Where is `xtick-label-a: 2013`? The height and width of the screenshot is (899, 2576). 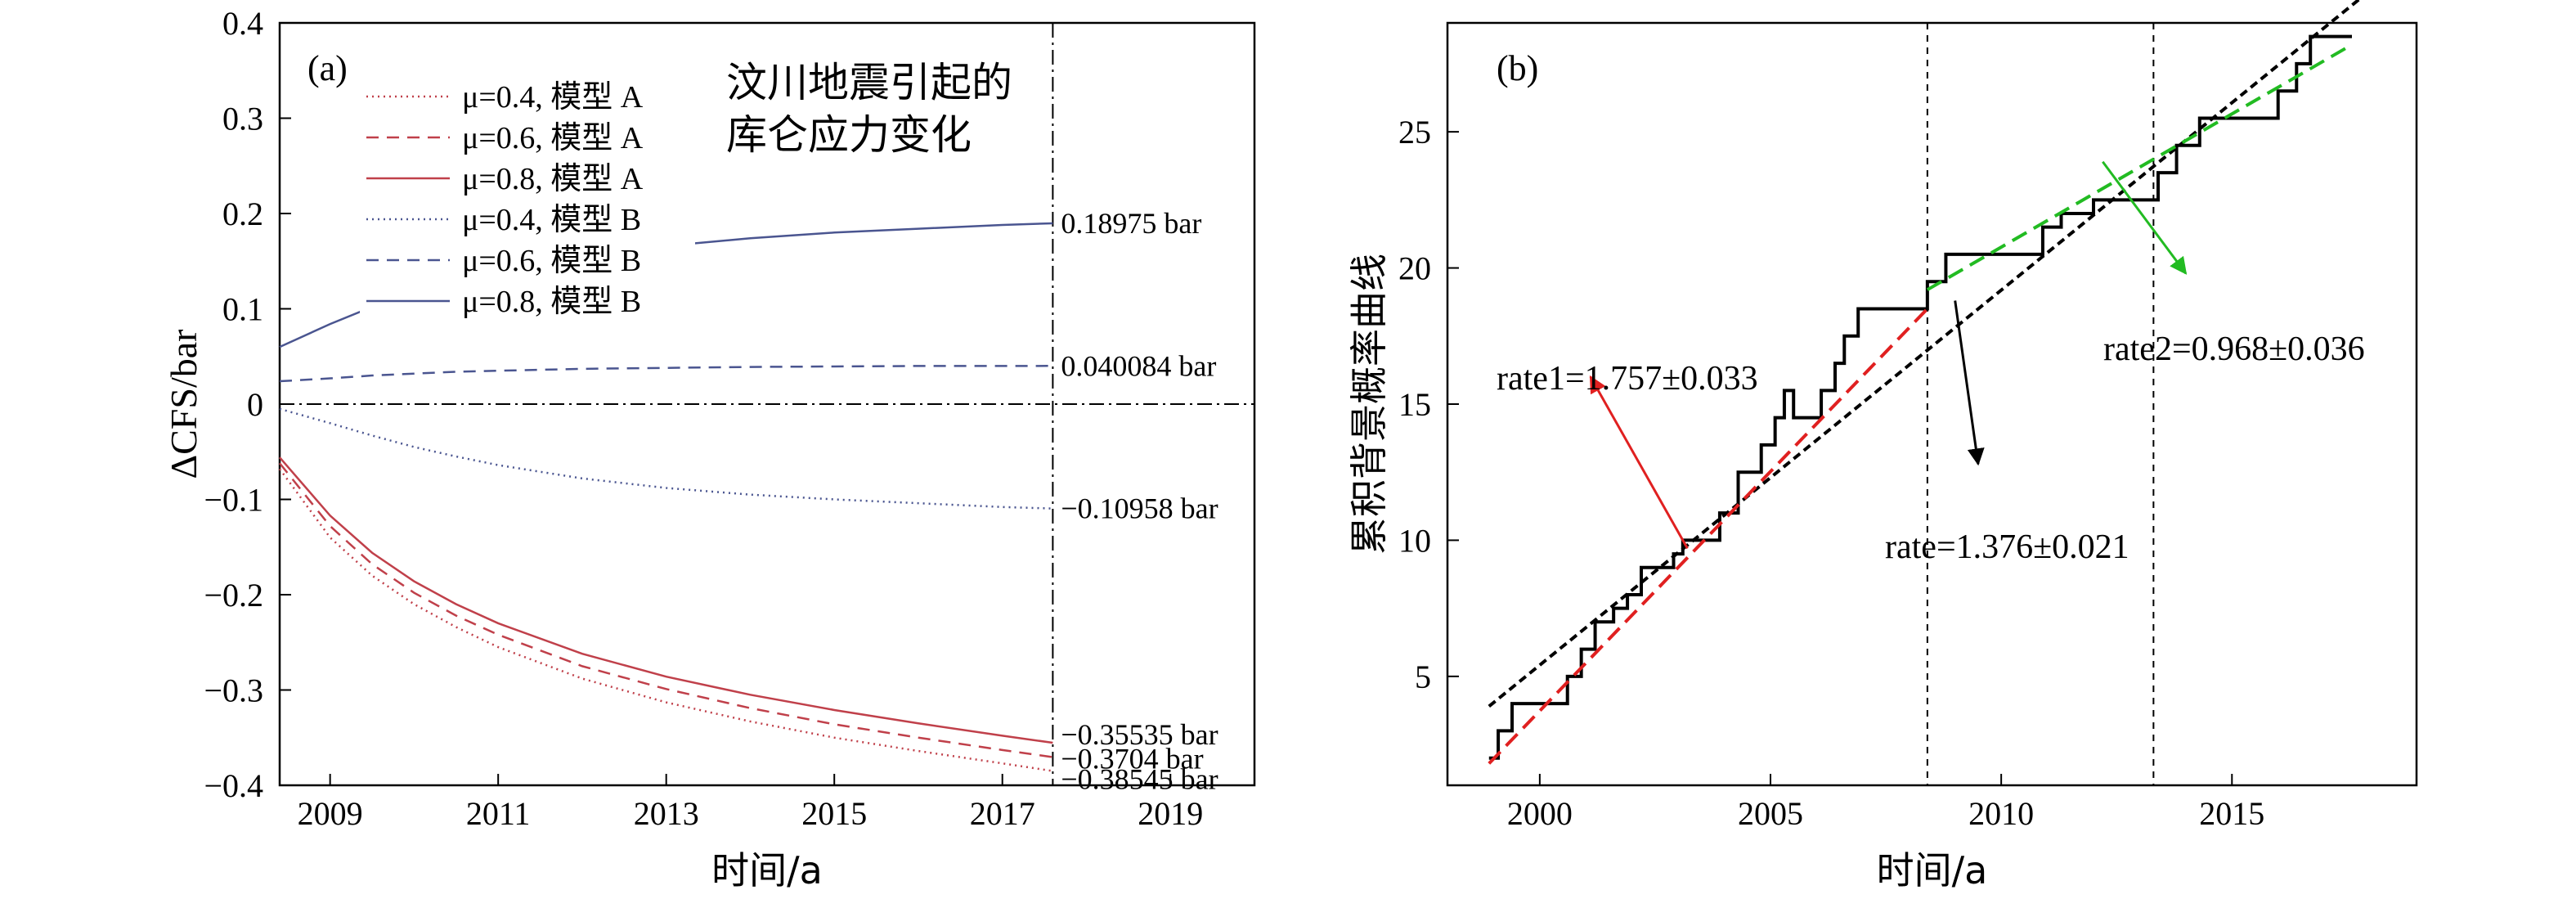
xtick-label-a: 2013 is located at coordinates (666, 813).